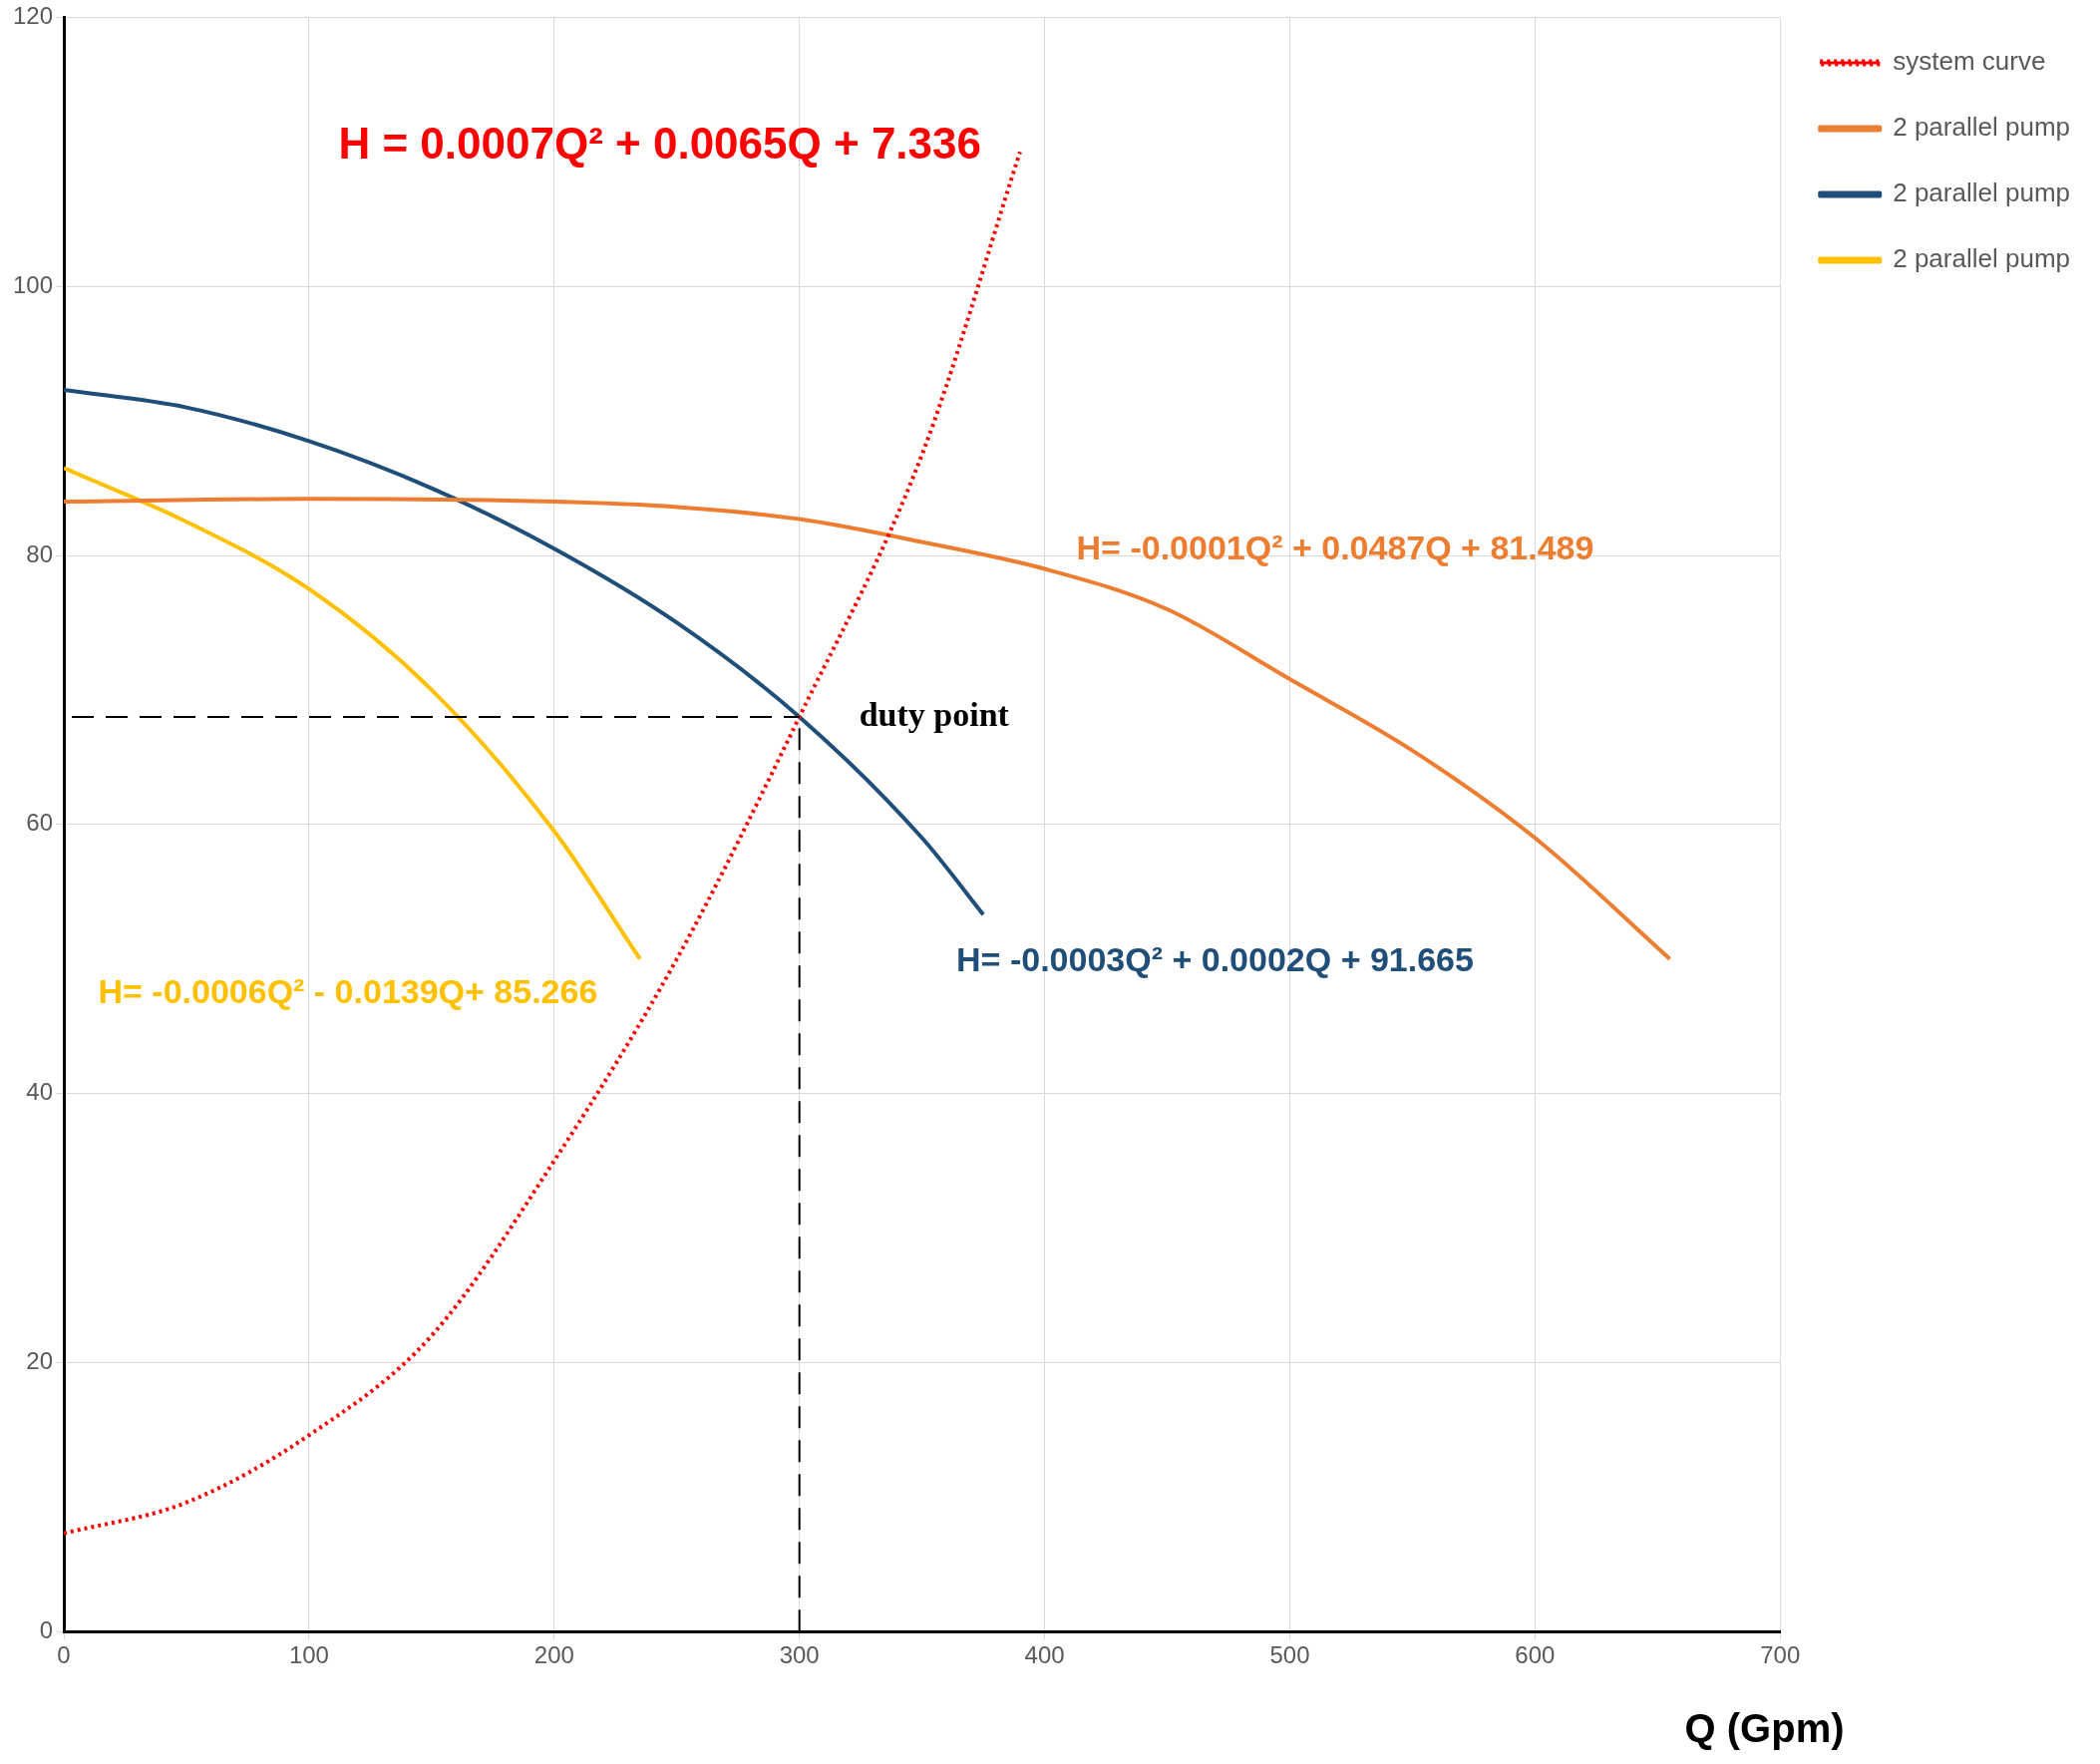 This screenshot has height=1764, width=2100. Describe the element at coordinates (348, 991) in the screenshot. I see `annotation: H= -0.0006Q² - 0.0139Q+ 85.266` at that location.